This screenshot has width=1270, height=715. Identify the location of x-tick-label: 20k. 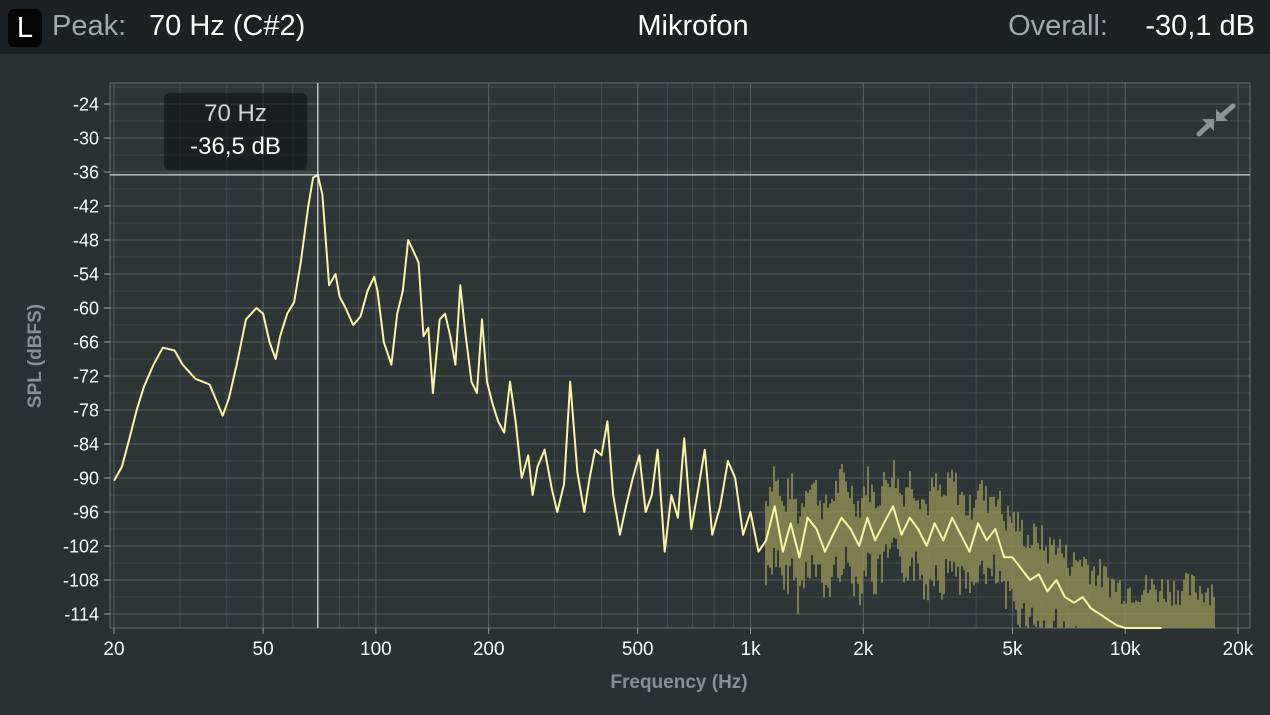
(1238, 649).